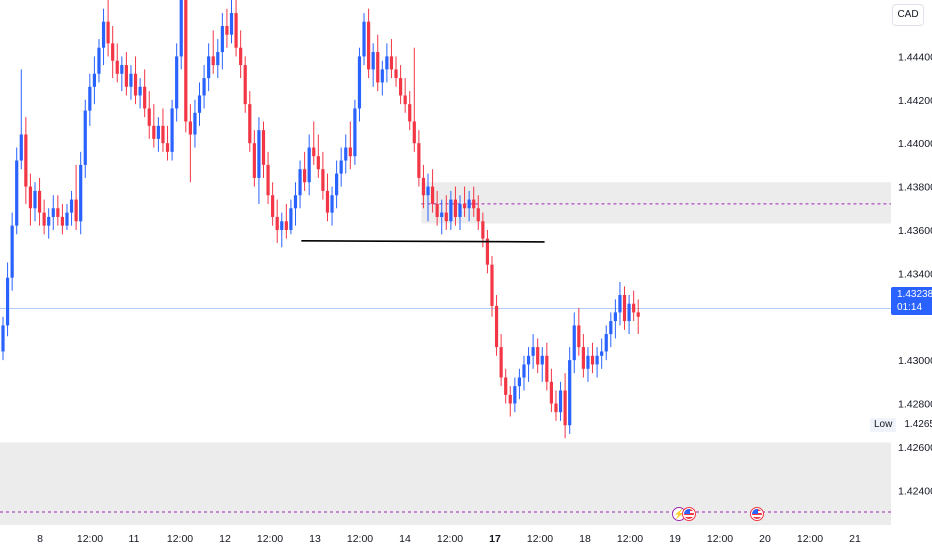  What do you see at coordinates (917, 425) in the screenshot?
I see `low-value: 1.42658` at bounding box center [917, 425].